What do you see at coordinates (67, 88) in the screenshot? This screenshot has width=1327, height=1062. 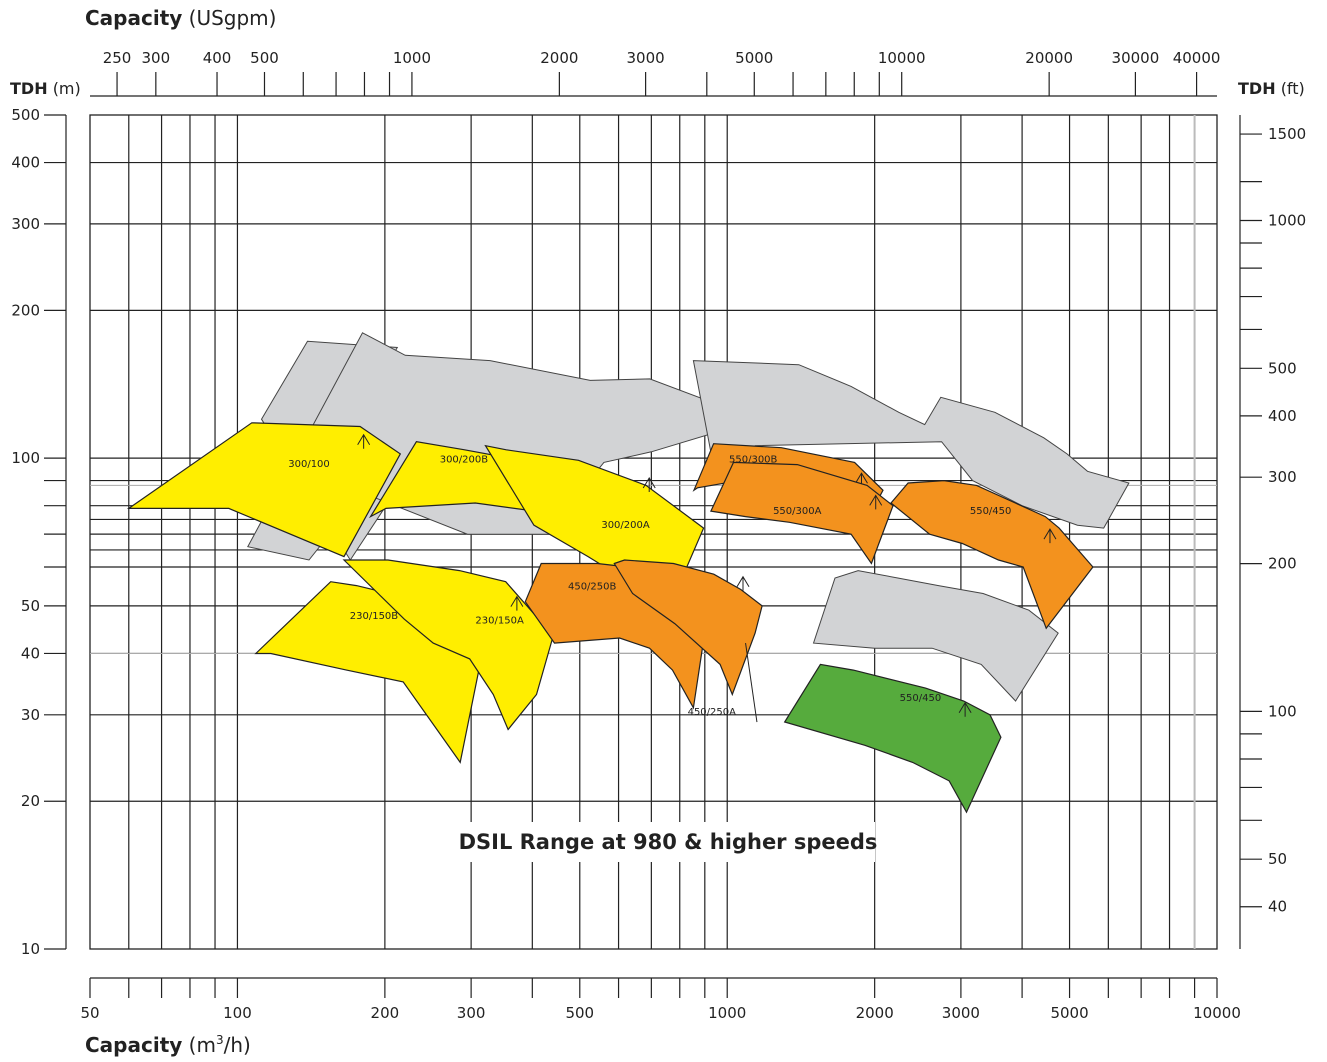 I see `left-axis-title-unit: (m)` at bounding box center [67, 88].